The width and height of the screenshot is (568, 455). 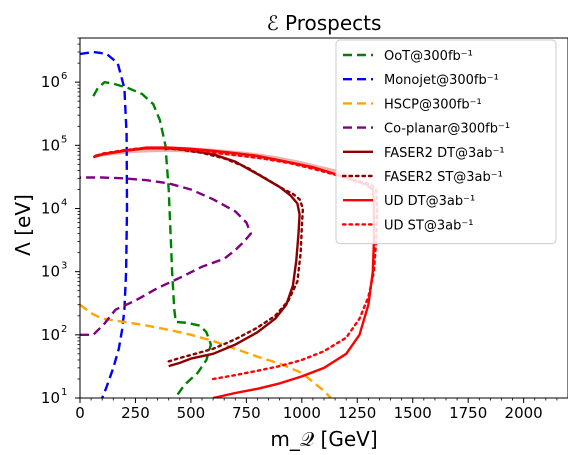 I want to click on legend-label-6: UD DT@3ab⁻¹, so click(x=429, y=201).